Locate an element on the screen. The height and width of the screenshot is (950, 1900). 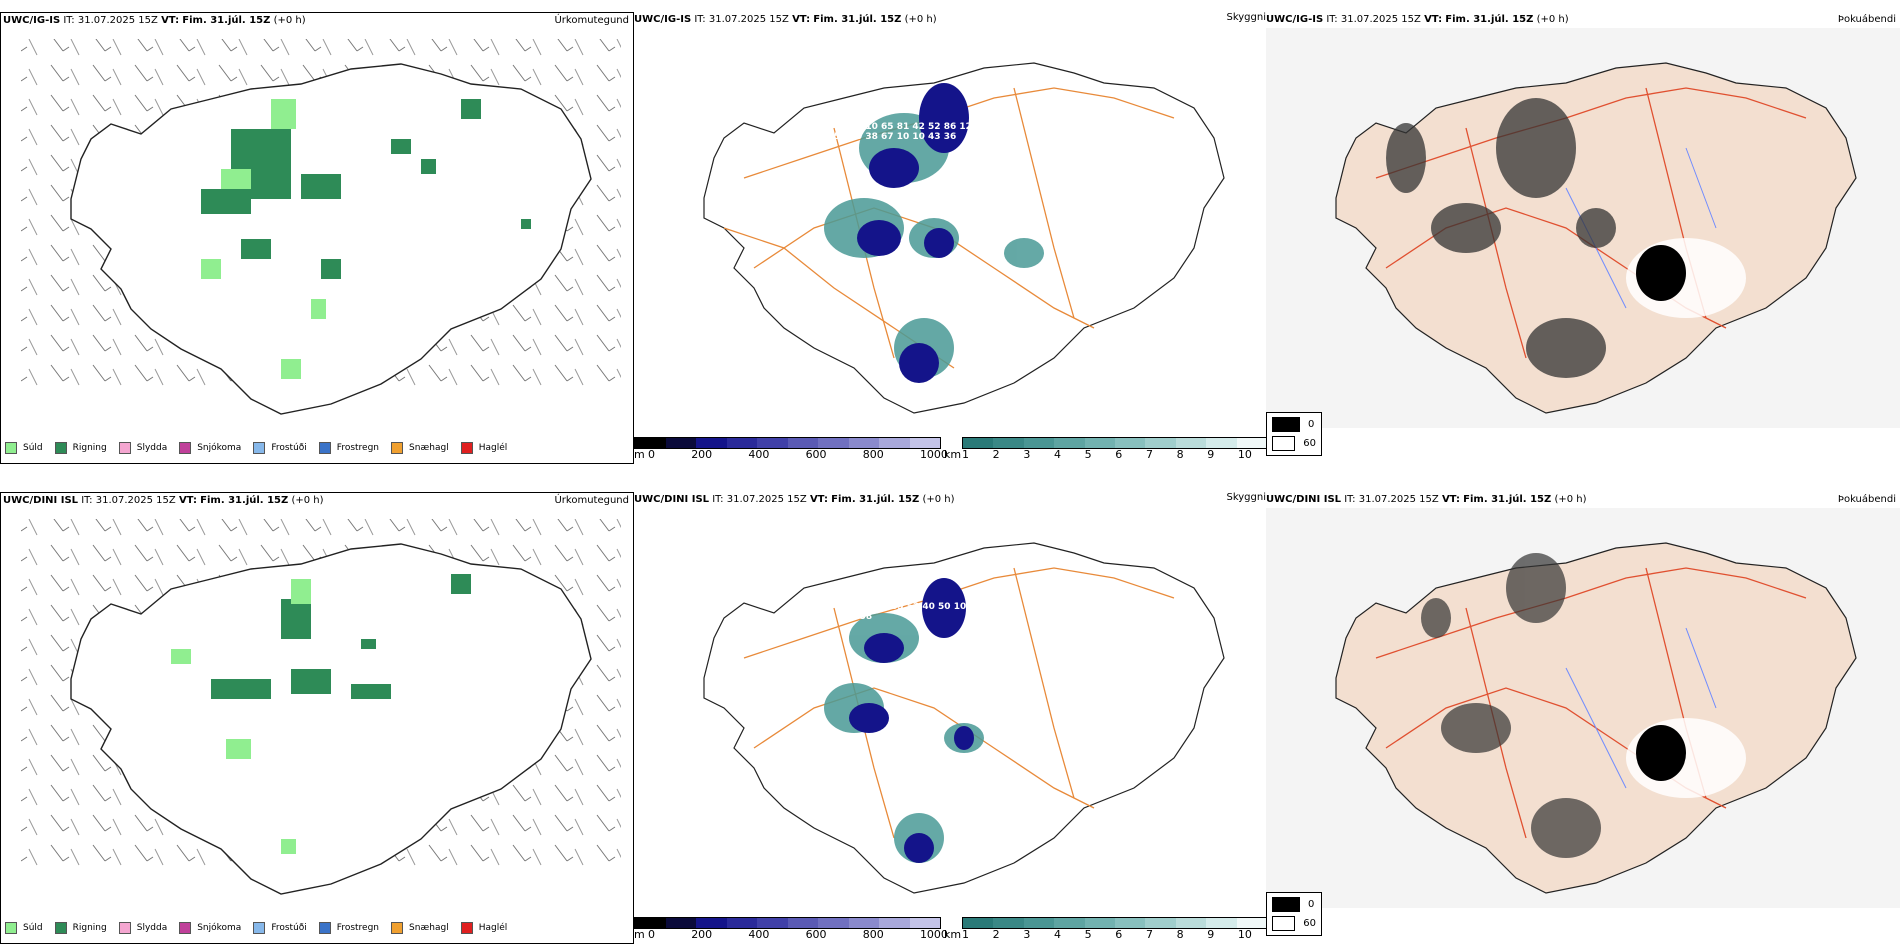
visibility-value-labels: 38 15 12 65 52 40 50 10 13 82 08 55 58 is located at coordinates (934, 612).